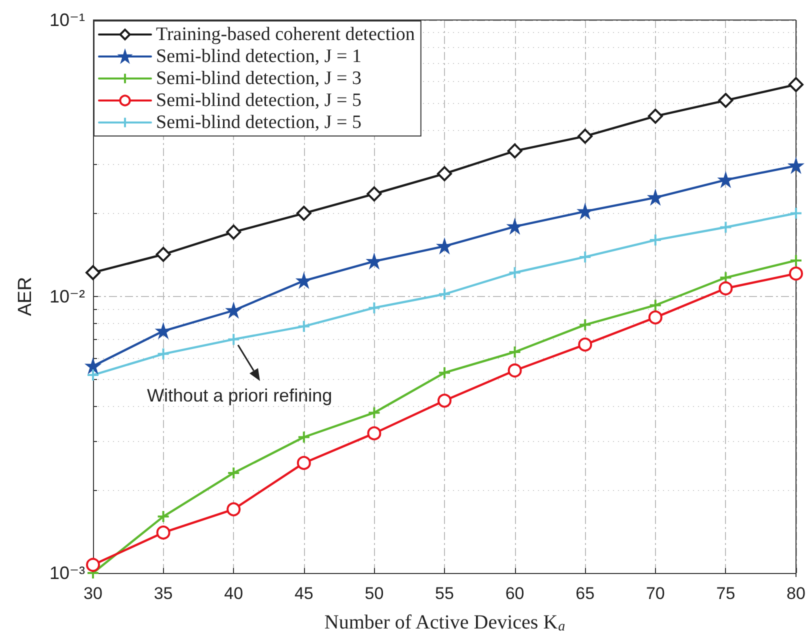 This screenshot has width=809, height=639. Describe the element at coordinates (259, 56) in the screenshot. I see `legend-label: Semi-blind detection, J = 1` at that location.